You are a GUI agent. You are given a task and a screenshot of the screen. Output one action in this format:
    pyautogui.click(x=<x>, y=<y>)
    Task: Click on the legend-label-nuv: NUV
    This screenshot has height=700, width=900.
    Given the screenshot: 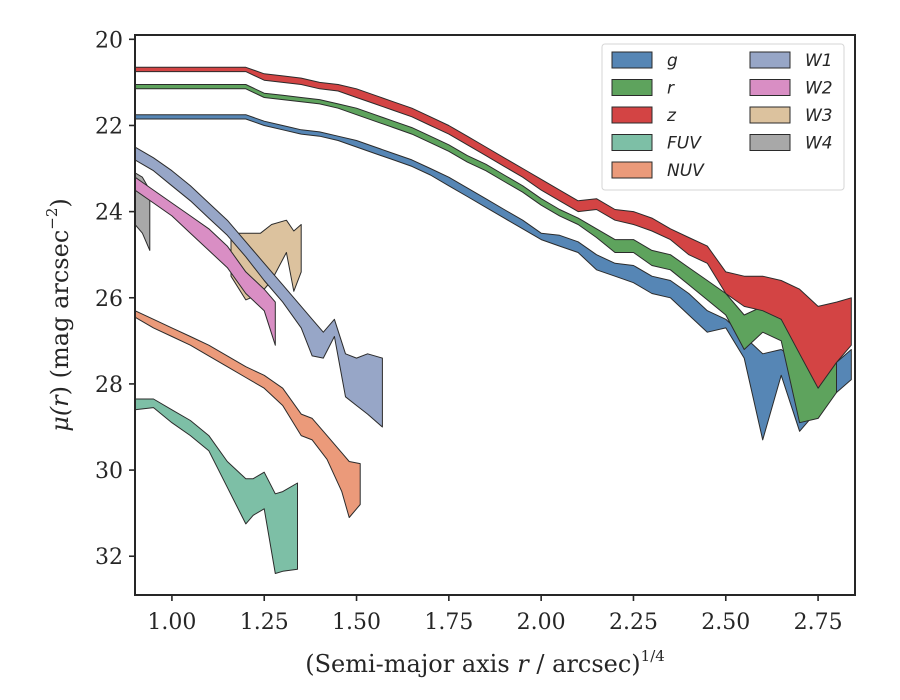 What is the action you would take?
    pyautogui.click(x=686, y=171)
    